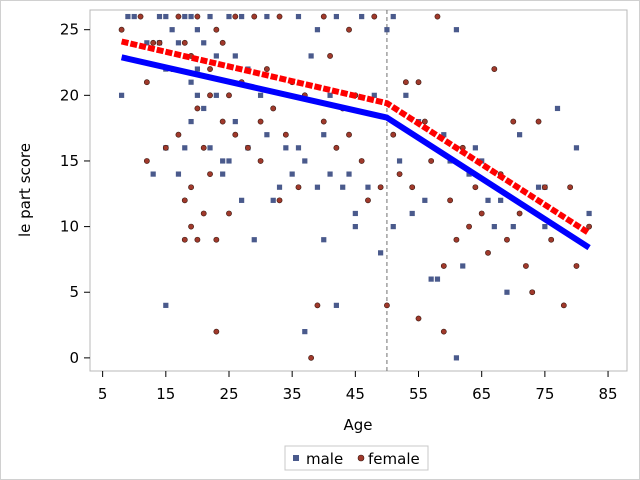 The width and height of the screenshot is (640, 480). I want to click on x-tick-label: 55, so click(418, 394).